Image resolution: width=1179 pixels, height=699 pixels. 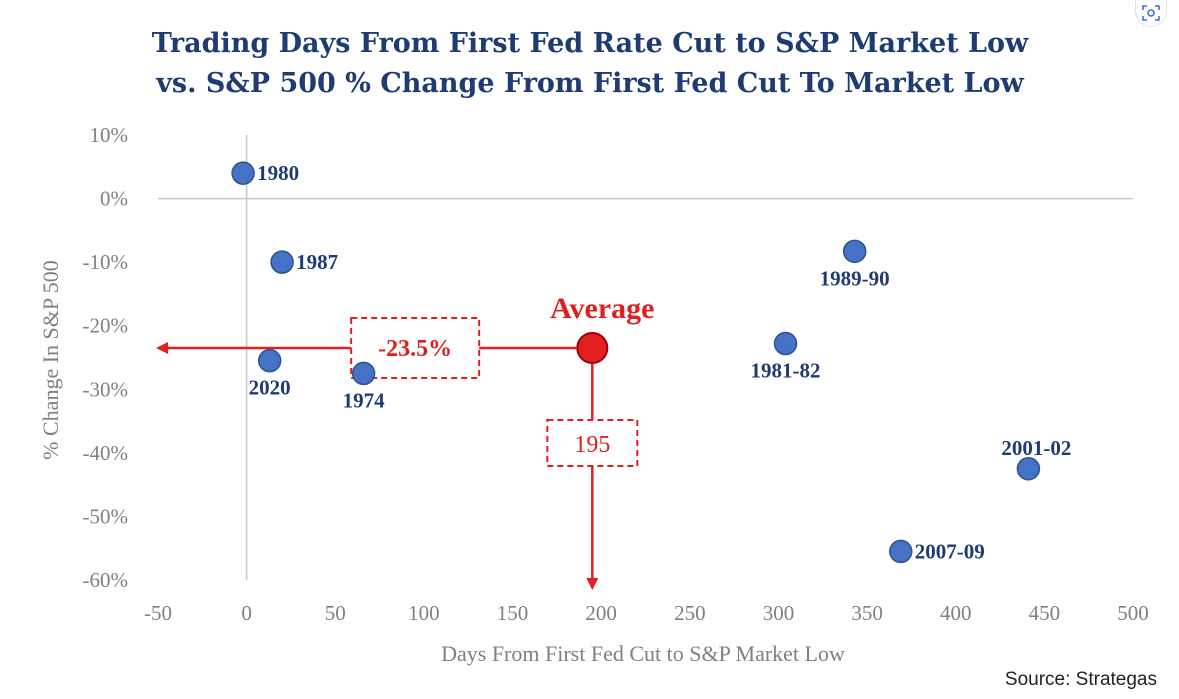 I want to click on x-tick-label: 100, so click(x=424, y=613).